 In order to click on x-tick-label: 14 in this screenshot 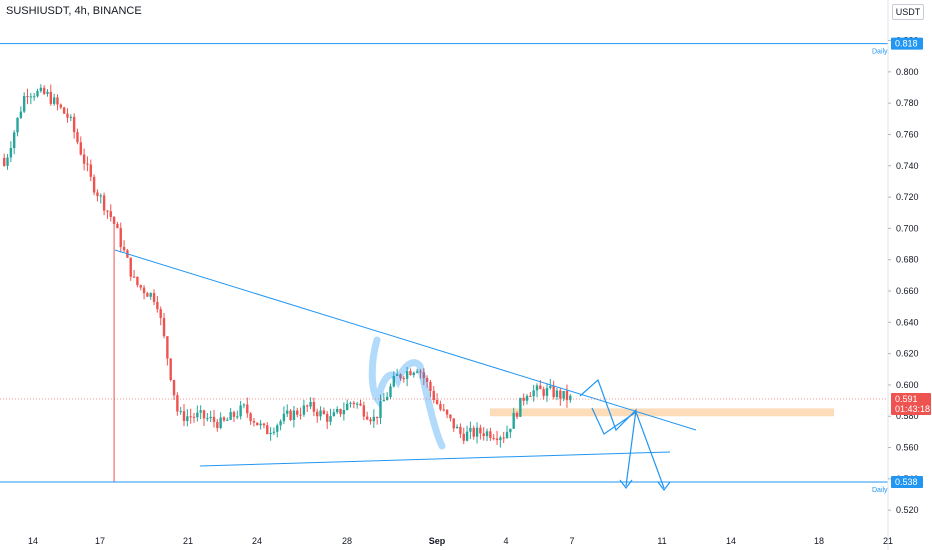, I will do `click(731, 541)`.